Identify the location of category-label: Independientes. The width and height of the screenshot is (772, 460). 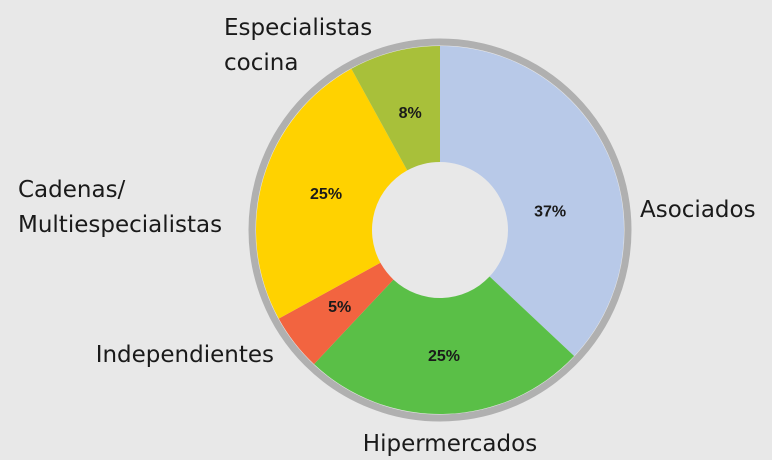
(185, 355).